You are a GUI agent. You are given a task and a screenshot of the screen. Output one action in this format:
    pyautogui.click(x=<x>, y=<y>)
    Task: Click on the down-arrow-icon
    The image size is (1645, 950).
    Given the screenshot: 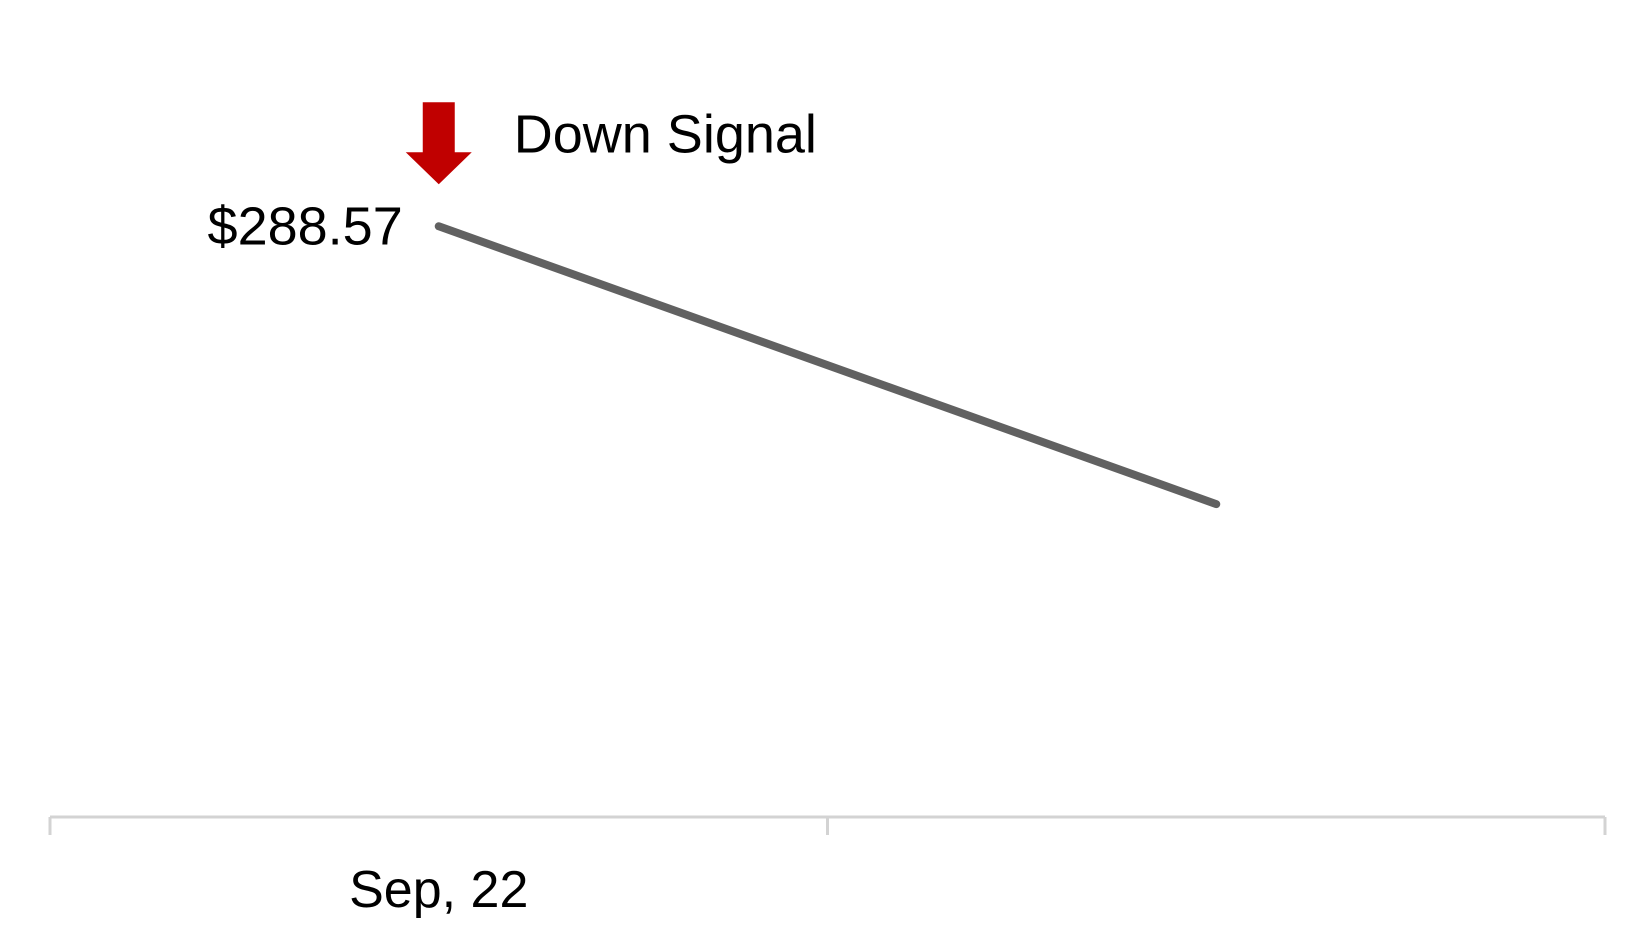 What is the action you would take?
    pyautogui.click(x=438, y=143)
    